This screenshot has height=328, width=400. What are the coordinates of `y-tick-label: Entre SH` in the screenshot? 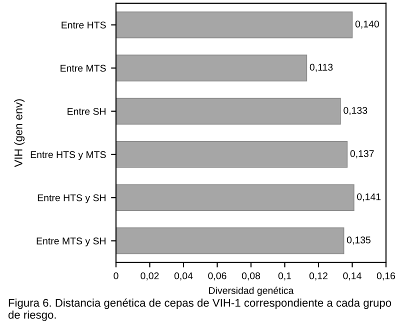 It's located at (87, 111).